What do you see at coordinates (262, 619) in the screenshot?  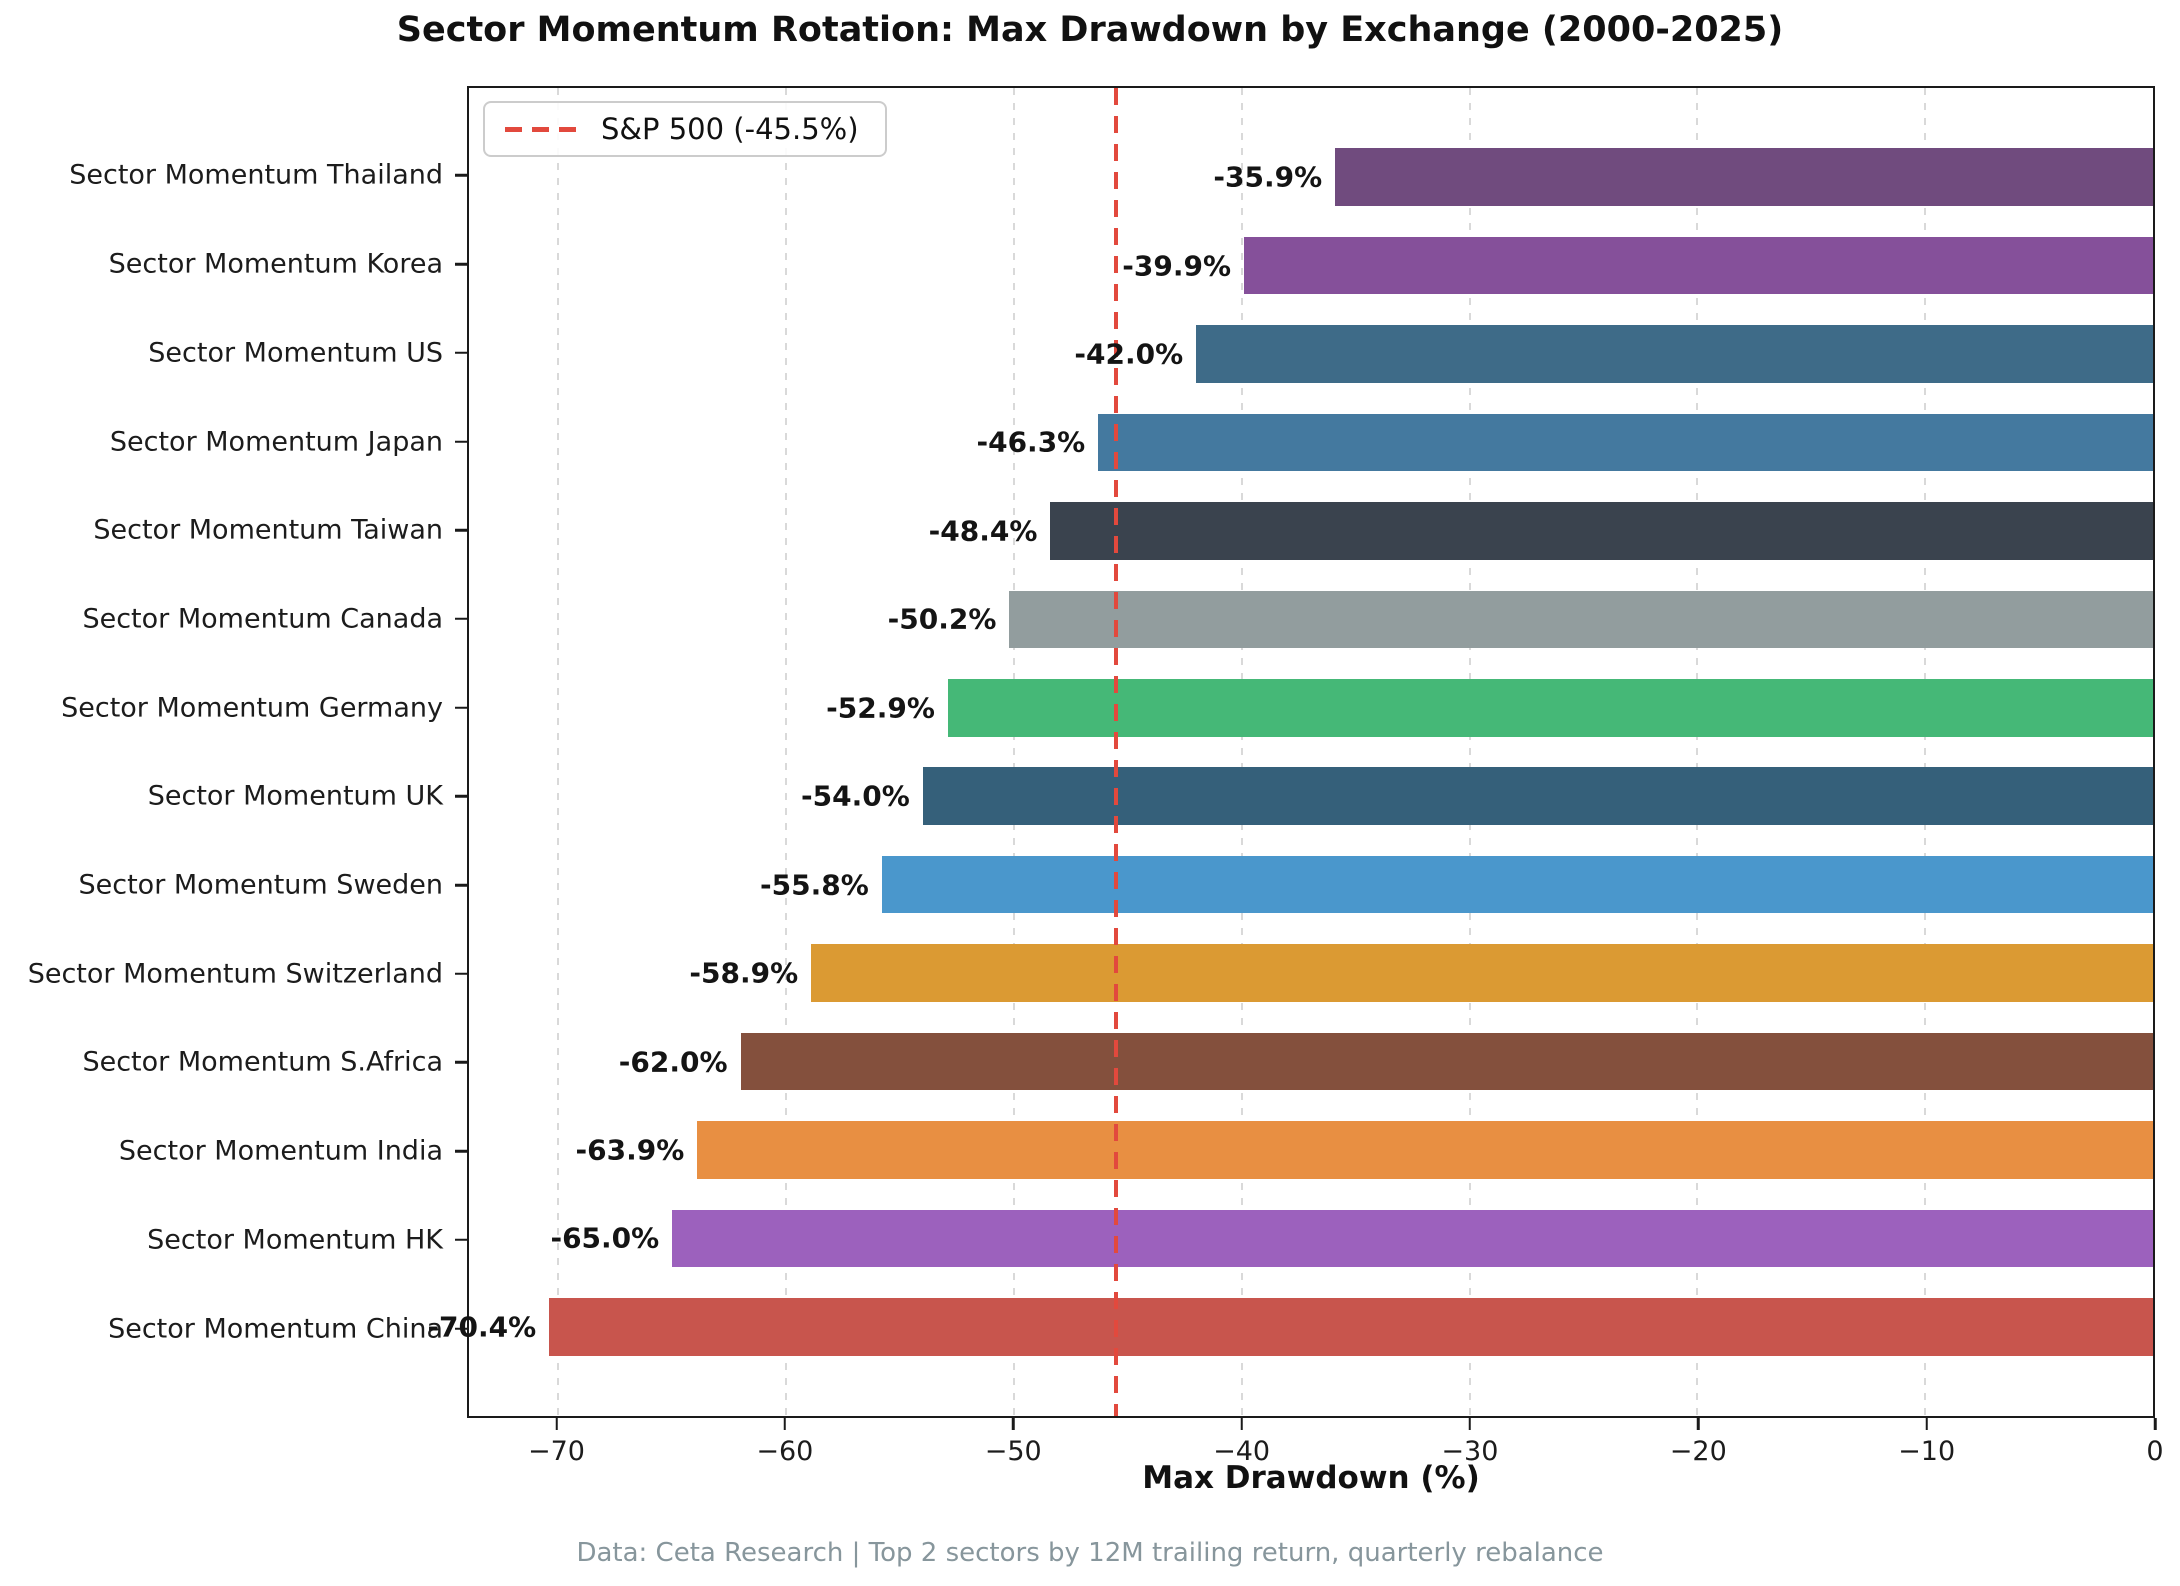 I see `y-tick-label: Sector Momentum Canada` at bounding box center [262, 619].